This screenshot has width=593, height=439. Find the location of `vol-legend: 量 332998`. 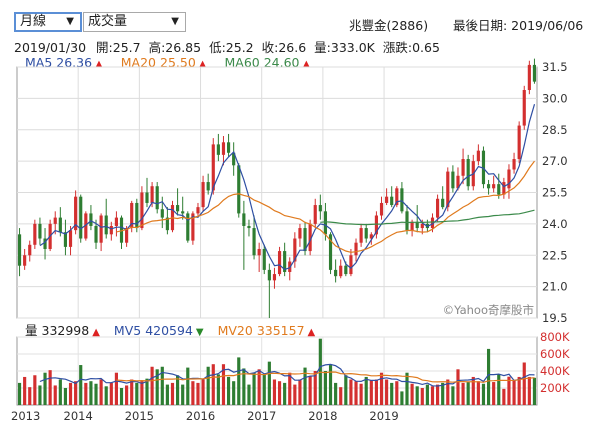

vol-legend: 量 332998 is located at coordinates (57, 330).